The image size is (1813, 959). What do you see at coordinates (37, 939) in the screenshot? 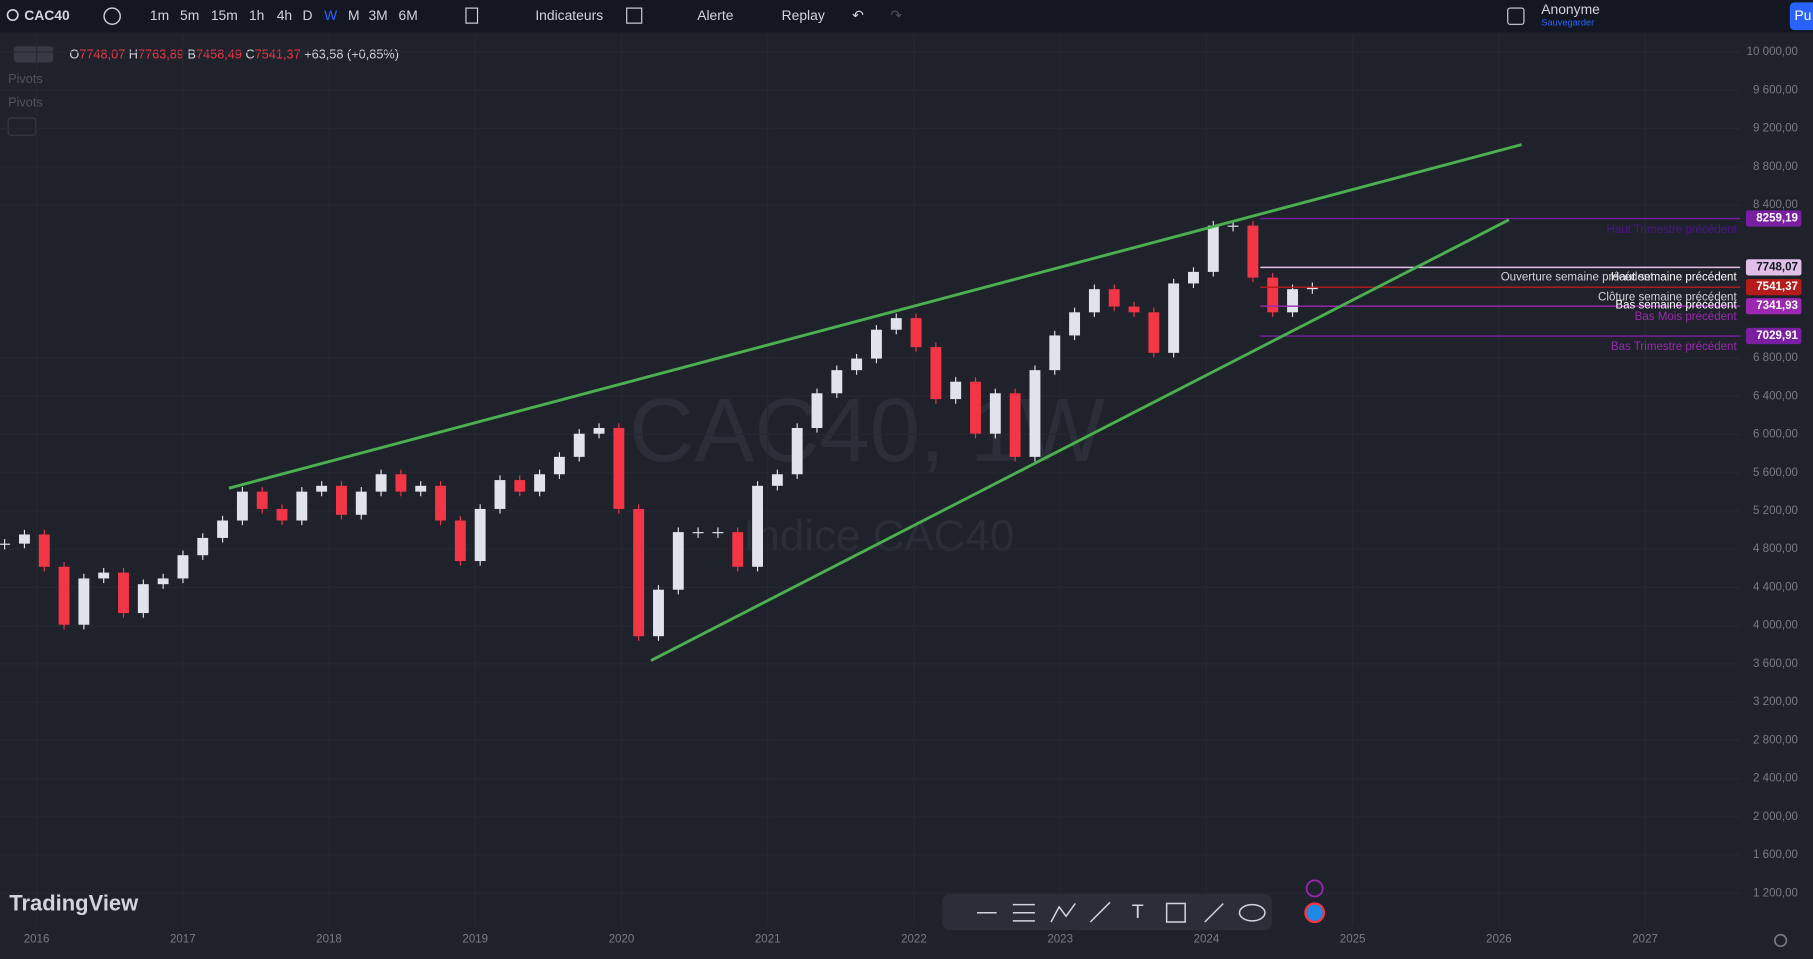
I see `x-tick-label: 2016` at bounding box center [37, 939].